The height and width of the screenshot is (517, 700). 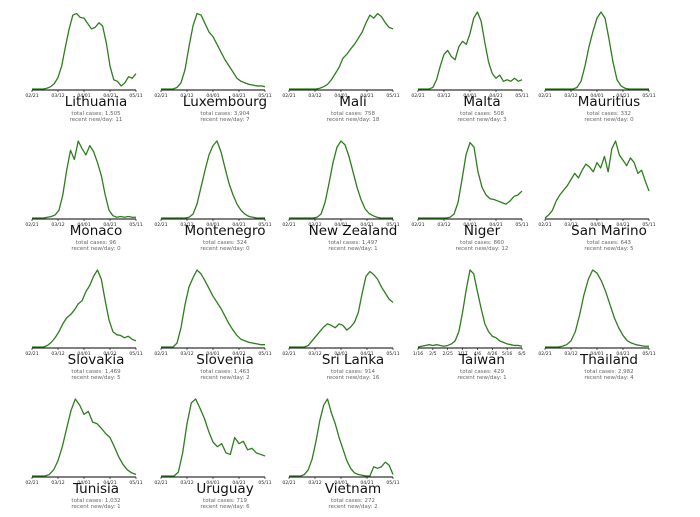 What do you see at coordinates (225, 231) in the screenshot?
I see `country-title: Montenegro` at bounding box center [225, 231].